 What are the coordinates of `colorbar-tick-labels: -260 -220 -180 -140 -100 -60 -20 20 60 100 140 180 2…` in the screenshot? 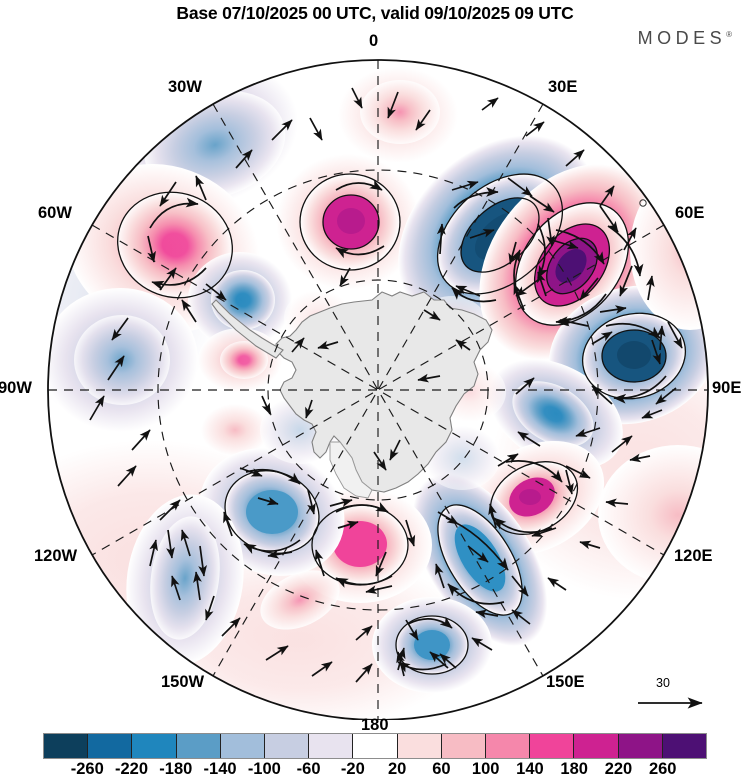 It's located at (375, 771).